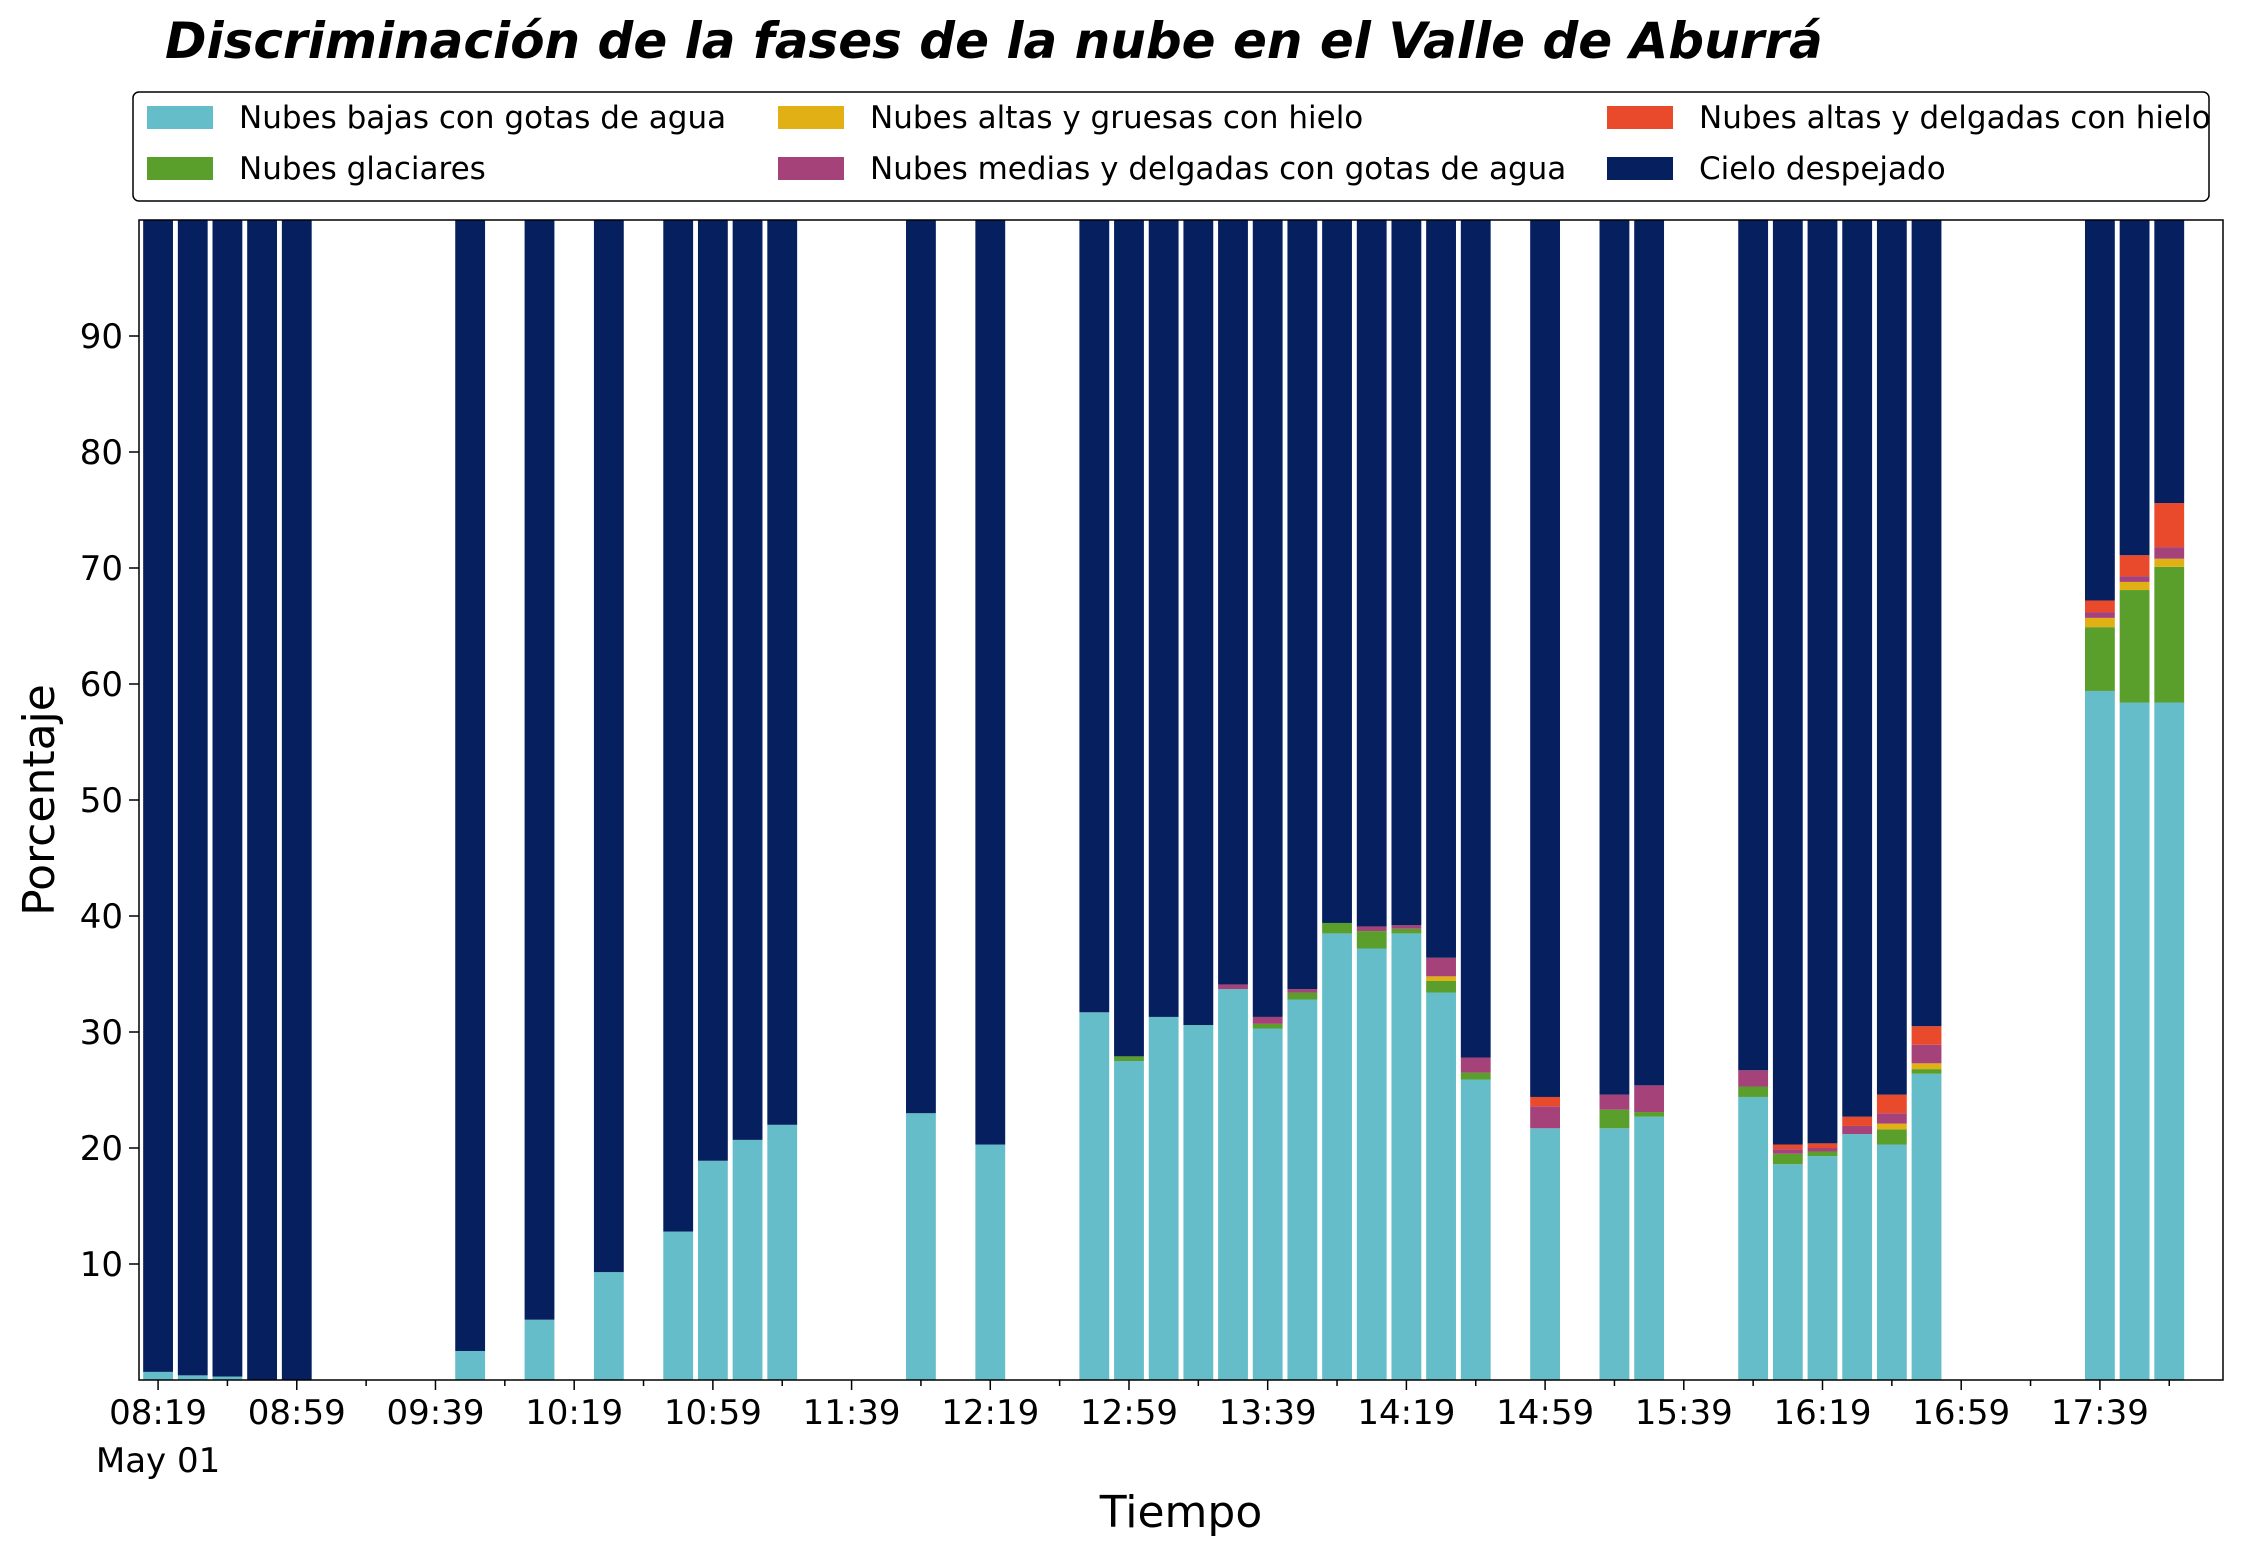 The width and height of the screenshot is (2244, 1559). Describe the element at coordinates (2100, 1413) in the screenshot. I see `x-tick-label: 17:39` at that location.